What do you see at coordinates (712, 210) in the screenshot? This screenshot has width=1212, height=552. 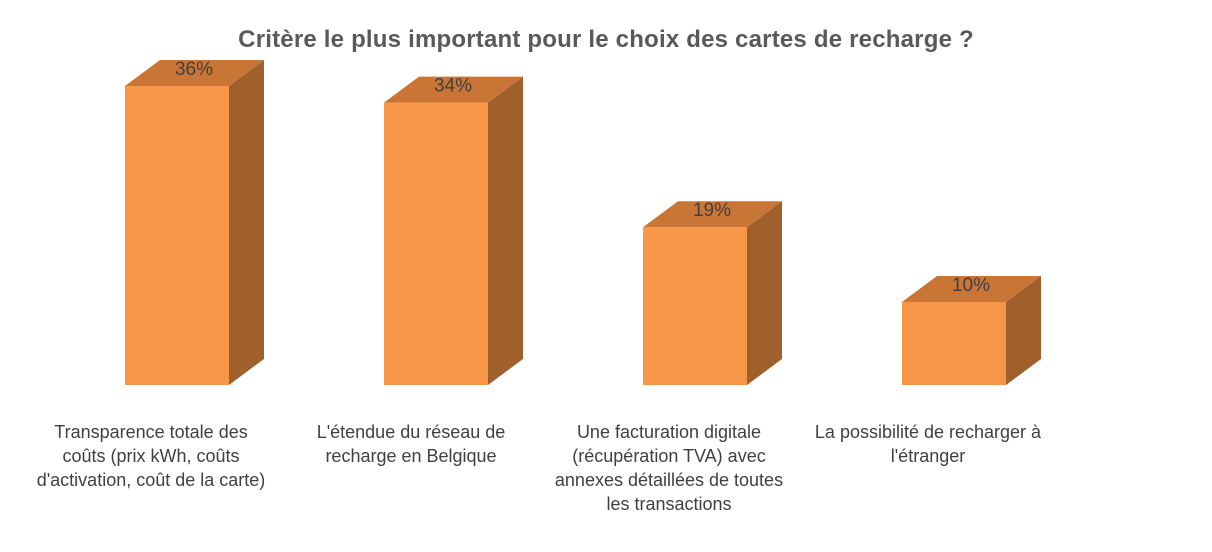 I see `value-label-3: 19%` at bounding box center [712, 210].